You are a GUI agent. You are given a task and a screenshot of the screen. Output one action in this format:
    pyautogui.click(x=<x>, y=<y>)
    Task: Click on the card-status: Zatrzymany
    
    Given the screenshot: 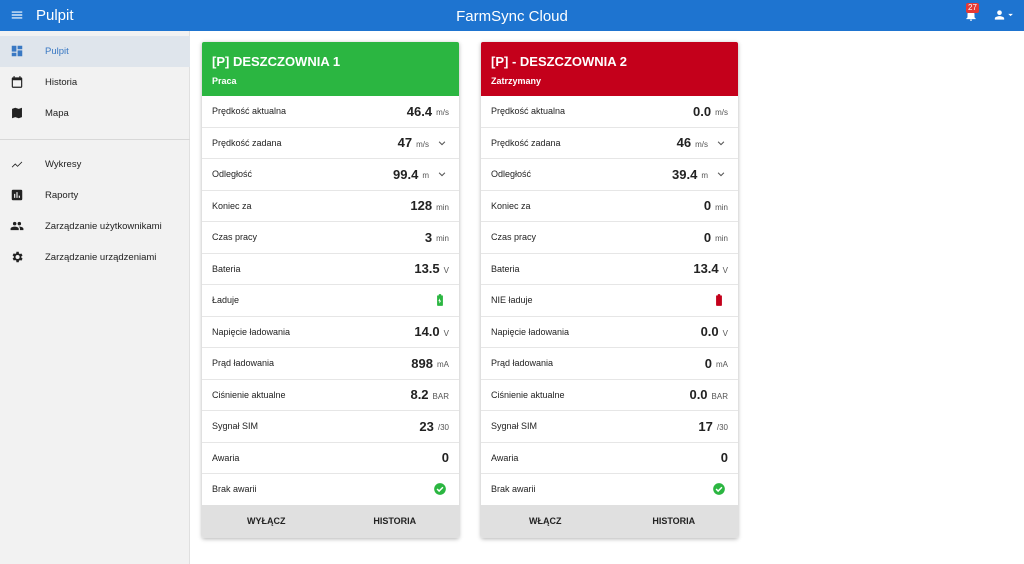 What is the action you would take?
    pyautogui.click(x=516, y=81)
    